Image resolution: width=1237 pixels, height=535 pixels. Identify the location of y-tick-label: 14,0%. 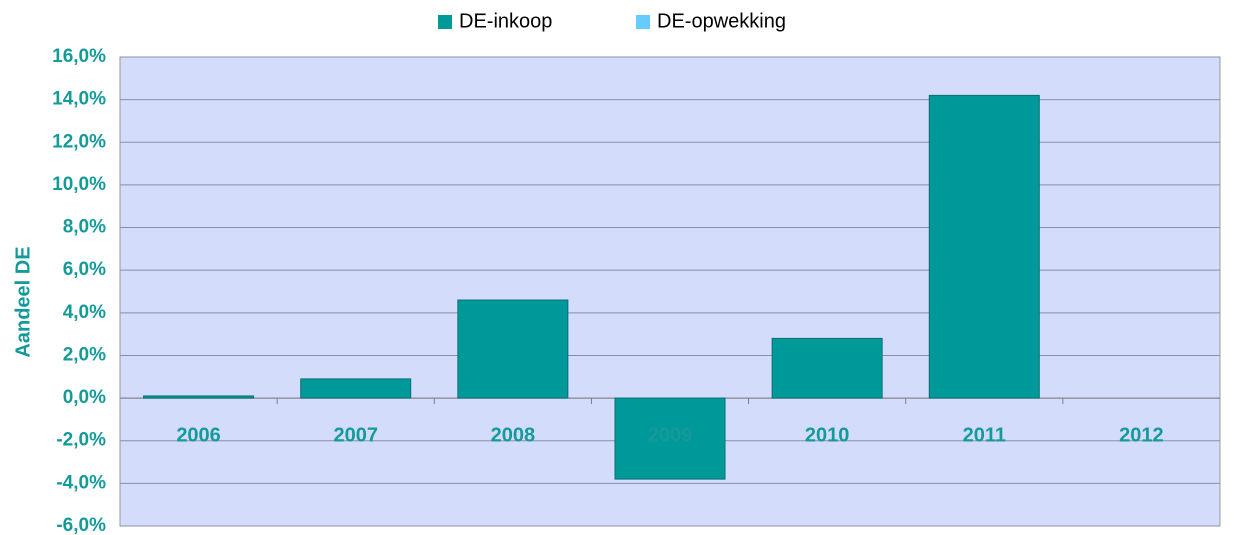
(79, 99).